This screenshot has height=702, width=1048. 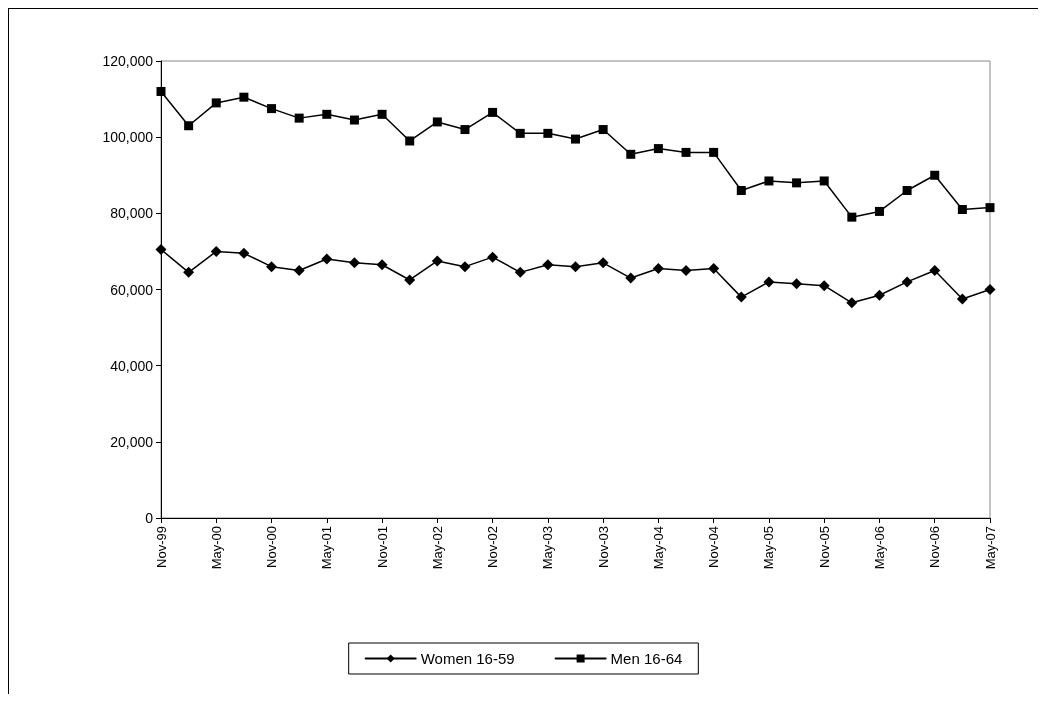 What do you see at coordinates (935, 547) in the screenshot?
I see `x-tick-label: Nov-06` at bounding box center [935, 547].